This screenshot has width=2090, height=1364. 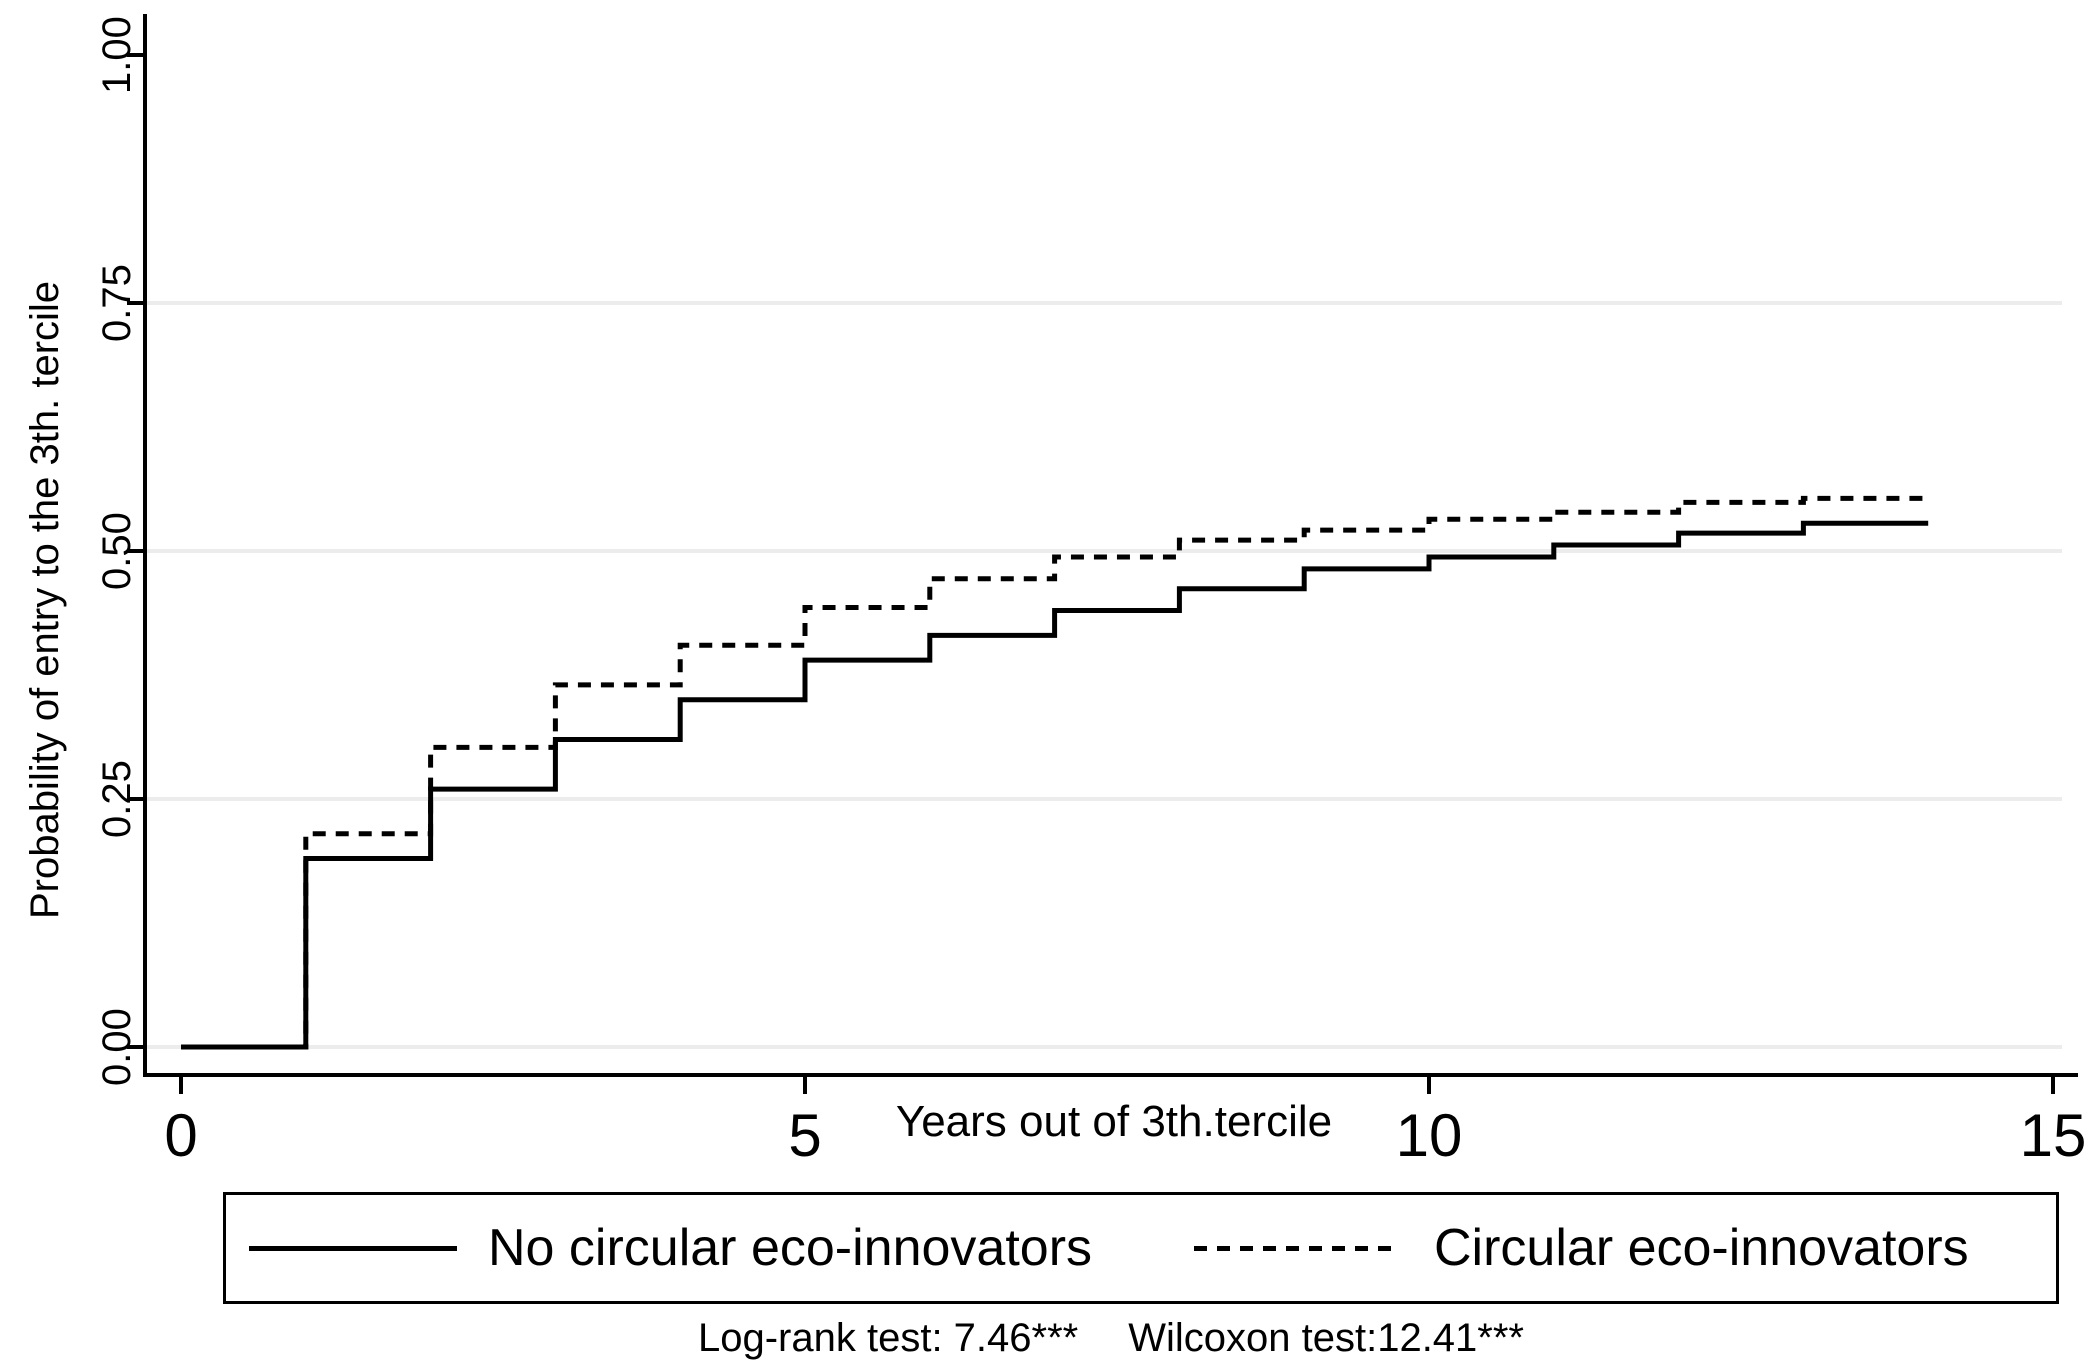 What do you see at coordinates (117, 799) in the screenshot?
I see `y-tick-label: 0.25` at bounding box center [117, 799].